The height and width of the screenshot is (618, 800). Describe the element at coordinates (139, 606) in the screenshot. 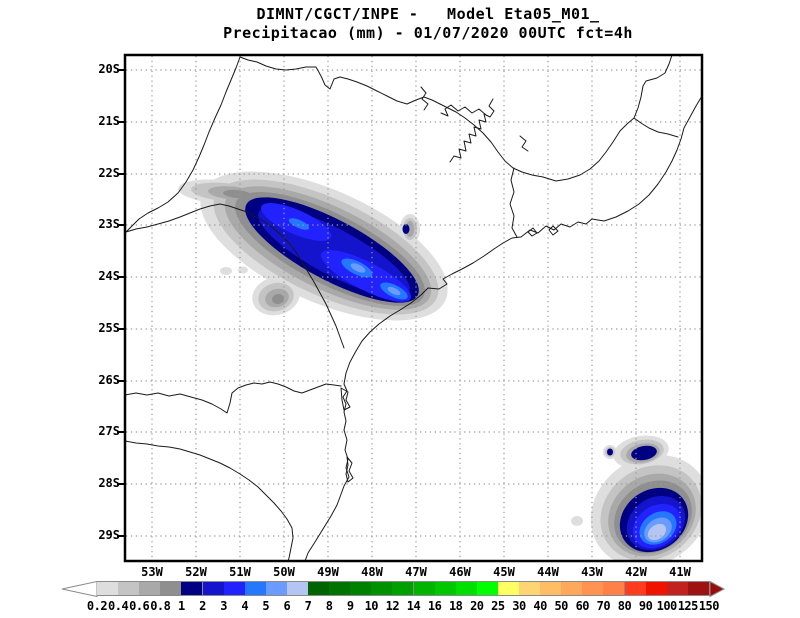

I see `colorbar-label: 0.6` at that location.